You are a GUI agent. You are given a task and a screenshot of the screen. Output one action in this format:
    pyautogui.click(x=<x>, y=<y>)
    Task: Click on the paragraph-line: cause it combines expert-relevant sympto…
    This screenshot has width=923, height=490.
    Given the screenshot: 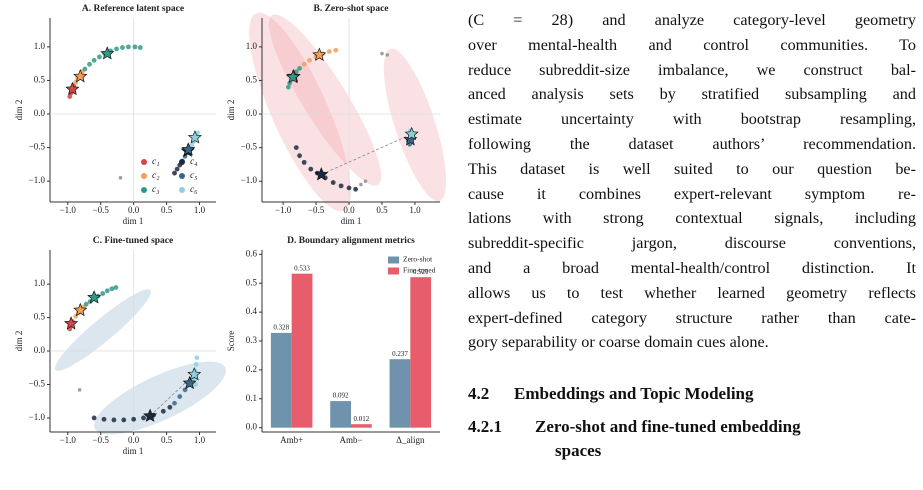 What is the action you would take?
    pyautogui.click(x=692, y=193)
    